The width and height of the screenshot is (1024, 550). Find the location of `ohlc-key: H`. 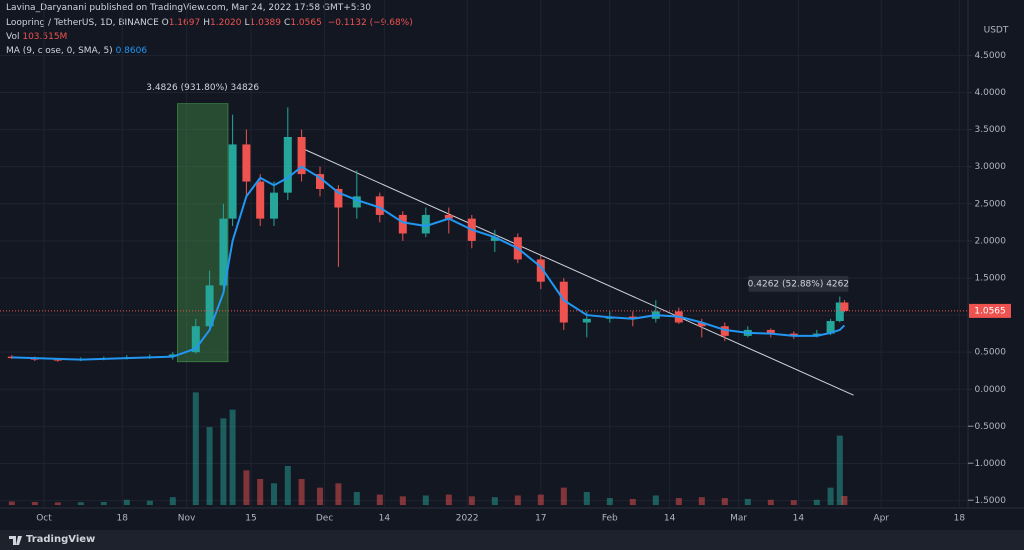

ohlc-key: H is located at coordinates (206, 23).